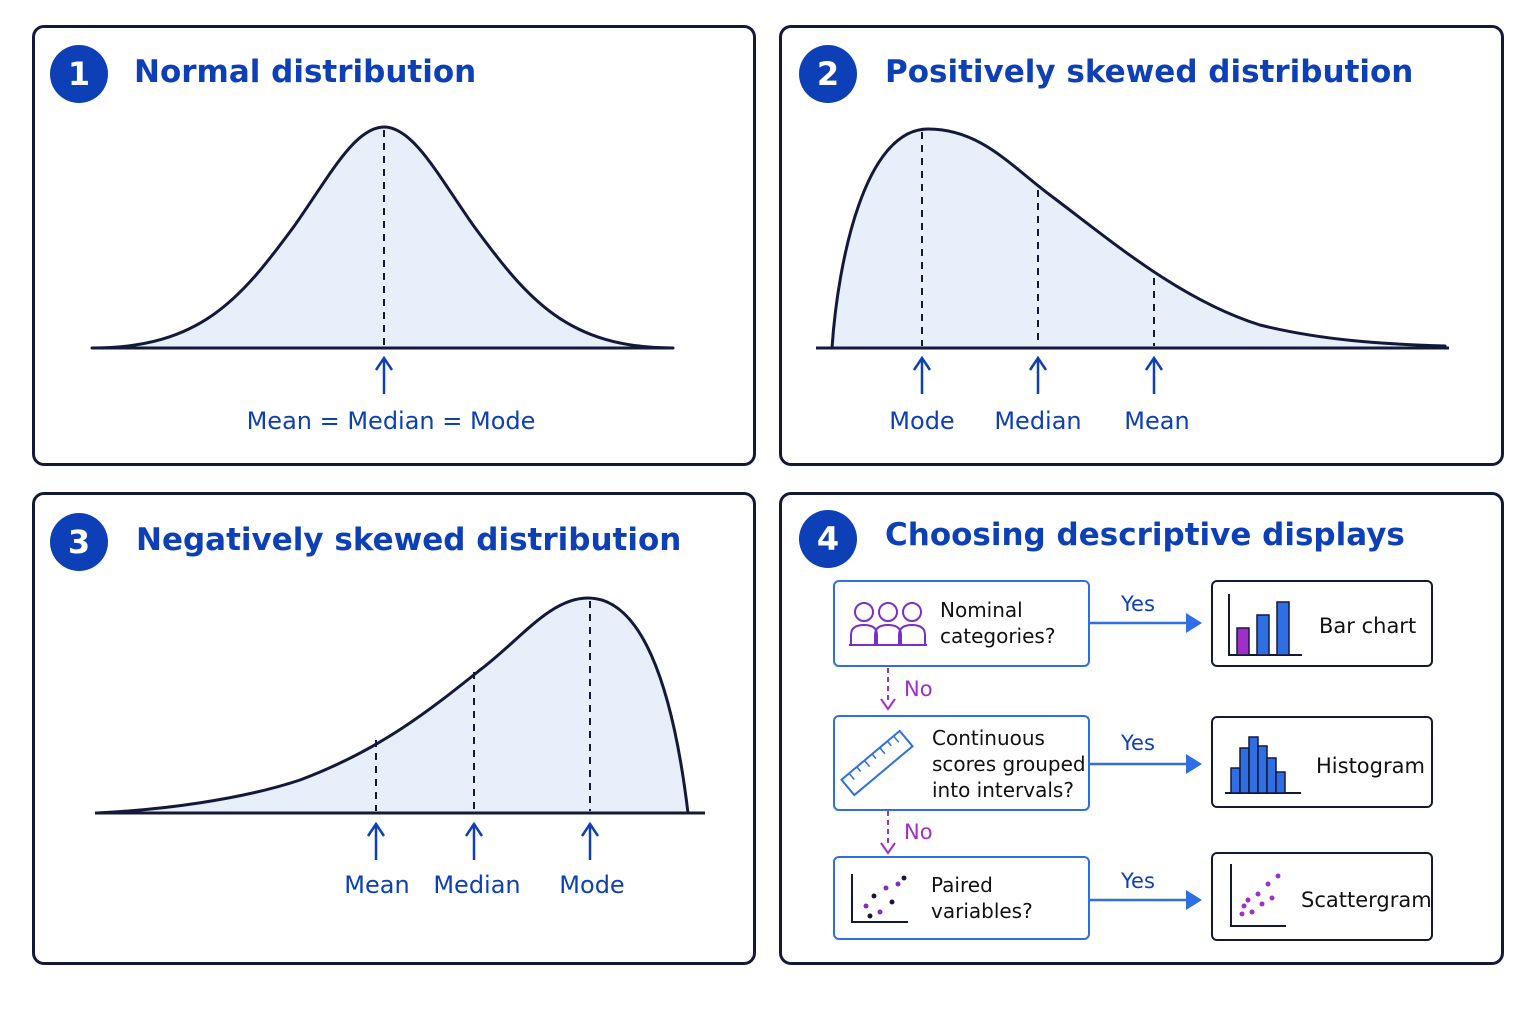 The width and height of the screenshot is (1536, 1024). What do you see at coordinates (998, 623) in the screenshot?
I see `question-nominal-text: Nominal categories?` at bounding box center [998, 623].